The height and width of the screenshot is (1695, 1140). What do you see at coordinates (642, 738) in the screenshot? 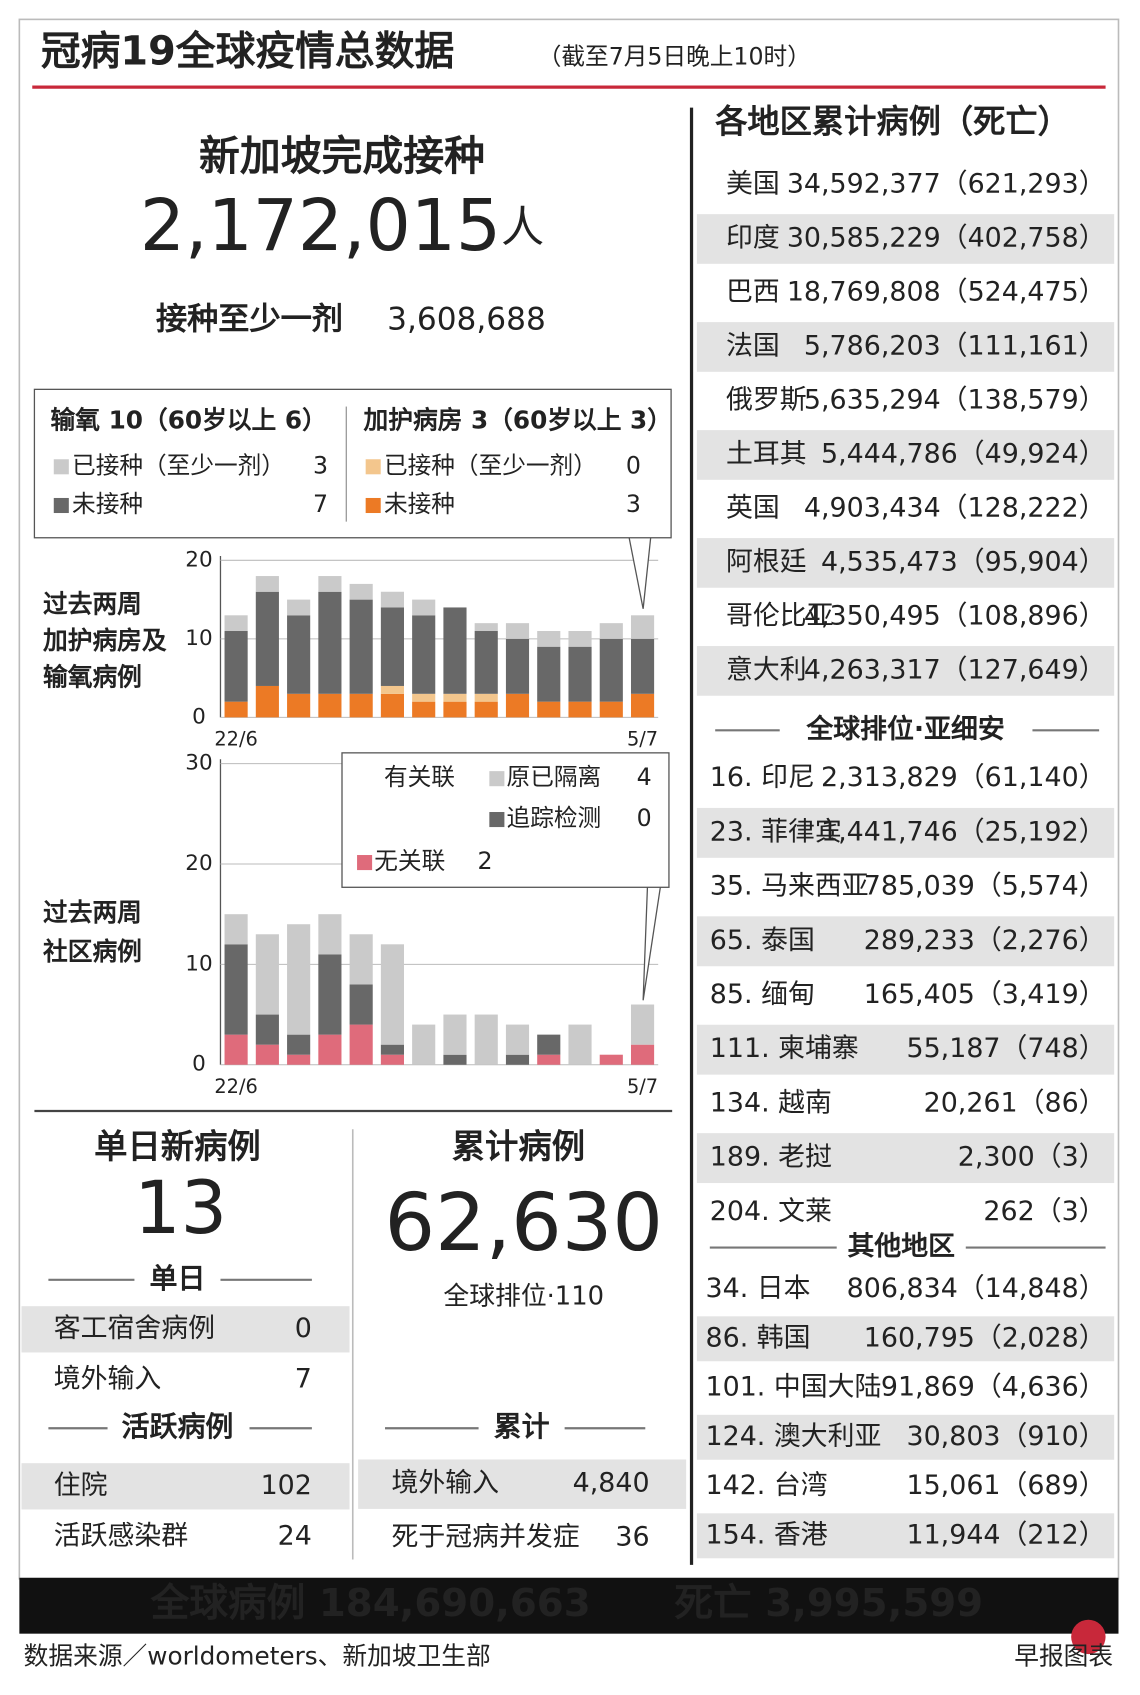
I see `x-tick-label: 5/7` at bounding box center [642, 738].